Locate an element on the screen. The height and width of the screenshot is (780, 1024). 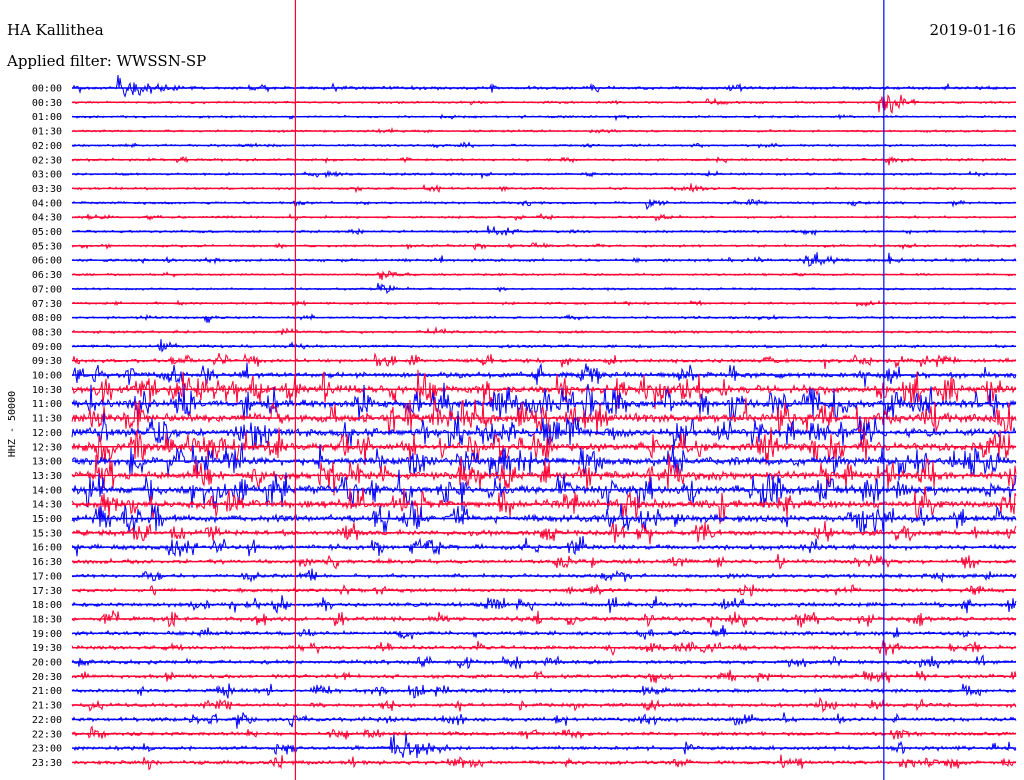
time-label-0830: 08:30 is located at coordinates (47, 332).